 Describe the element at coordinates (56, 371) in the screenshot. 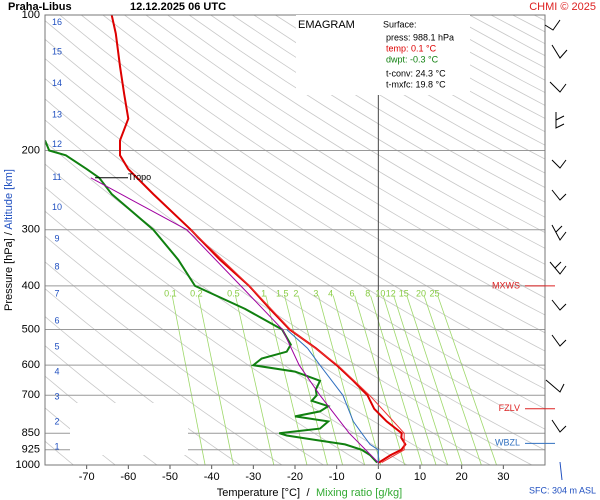

I see `altitude-label: 4` at that location.